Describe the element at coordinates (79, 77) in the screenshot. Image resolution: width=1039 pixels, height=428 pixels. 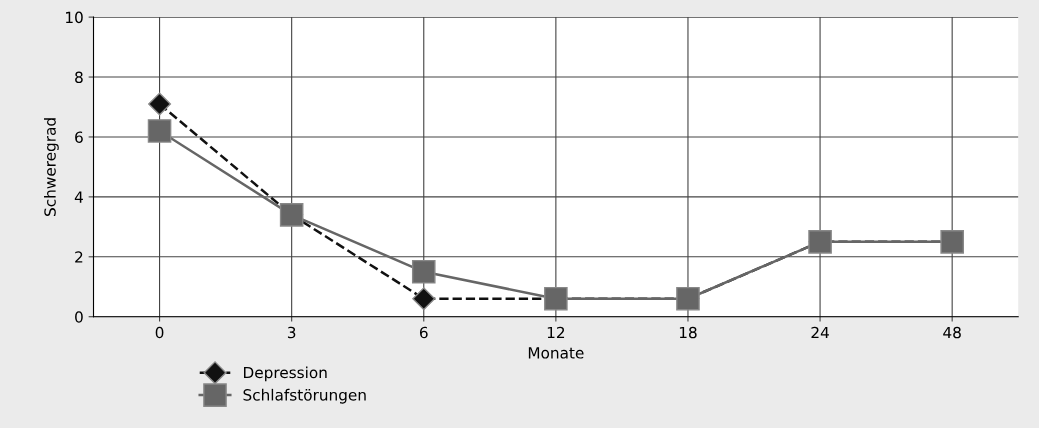
I see `y-tick-label: 8` at that location.